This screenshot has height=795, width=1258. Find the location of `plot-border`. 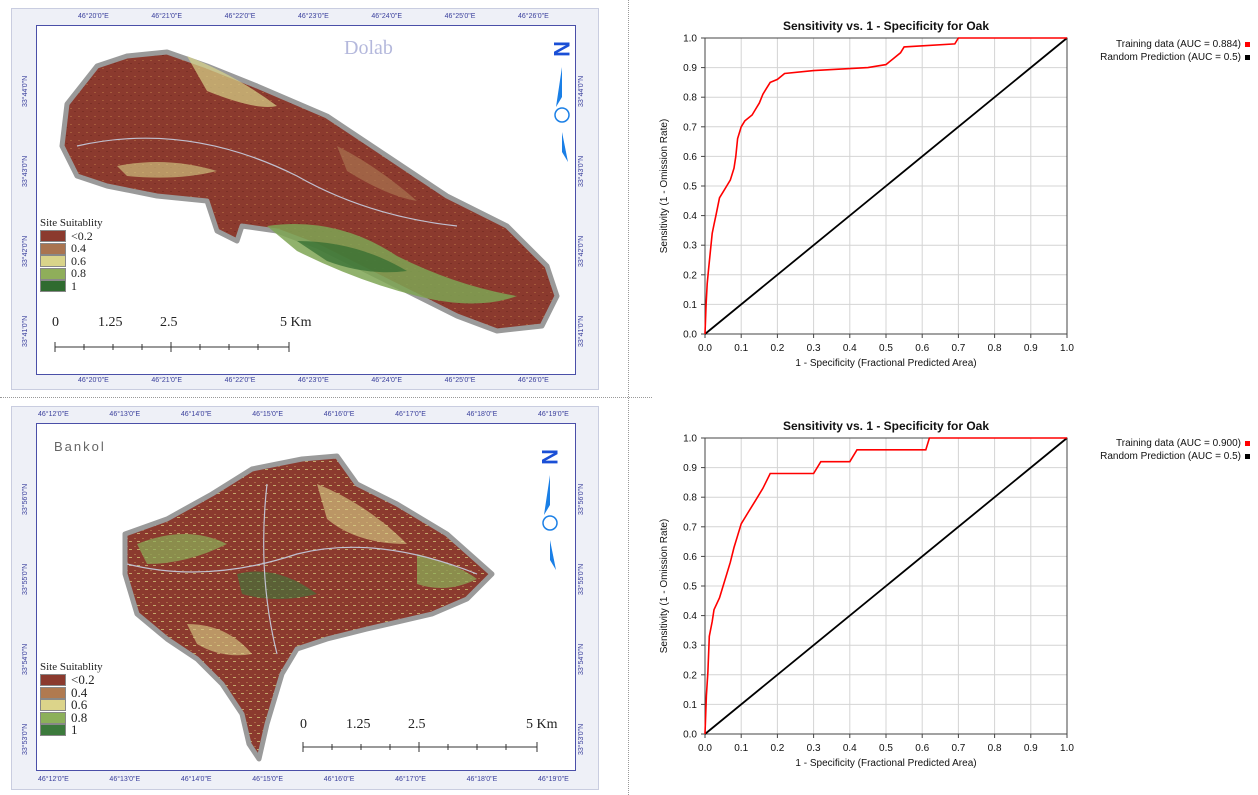

plot-border is located at coordinates (886, 186).